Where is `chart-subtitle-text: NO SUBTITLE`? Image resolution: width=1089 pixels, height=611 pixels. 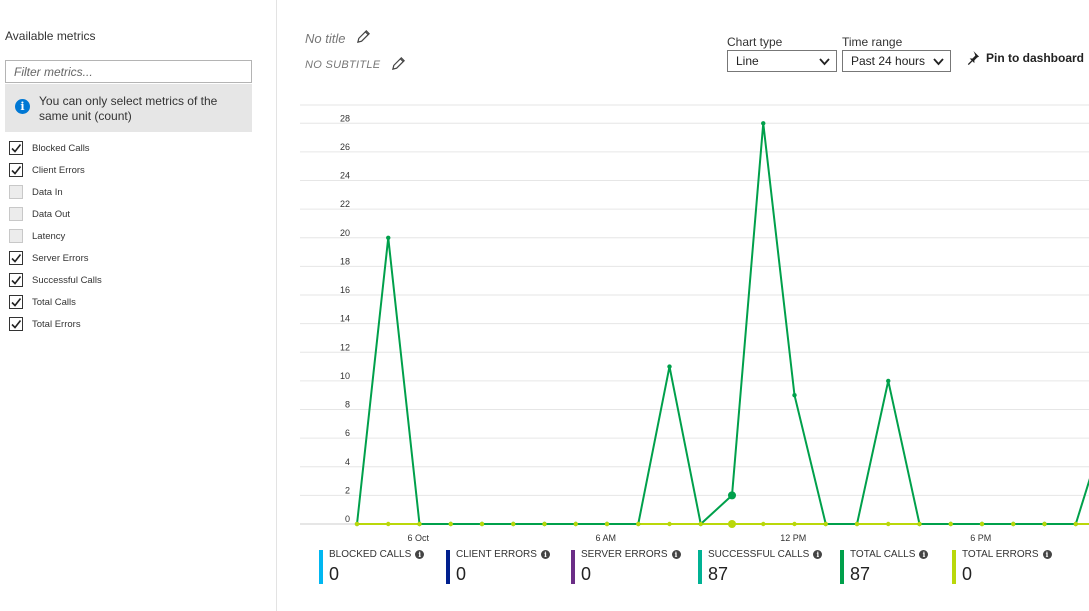
chart-subtitle-text: NO SUBTITLE is located at coordinates (343, 65).